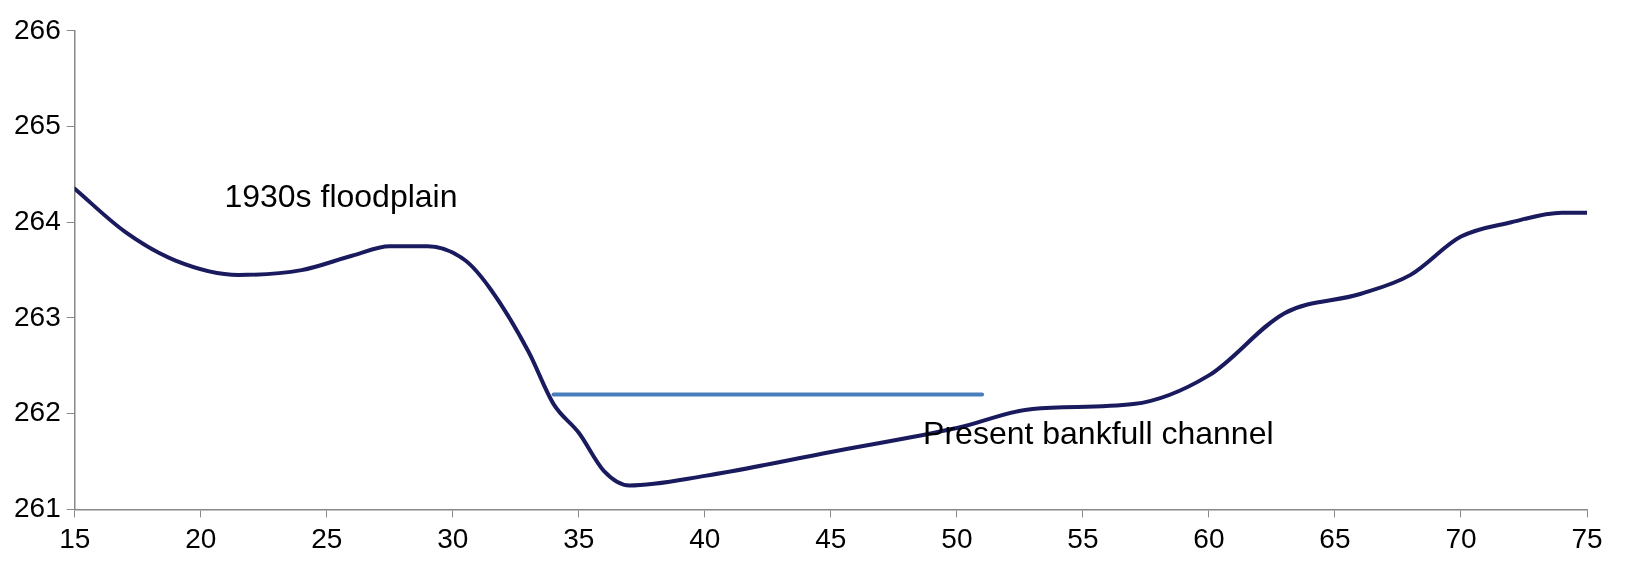  What do you see at coordinates (705, 538) in the screenshot?
I see `x-tick-label: 40` at bounding box center [705, 538].